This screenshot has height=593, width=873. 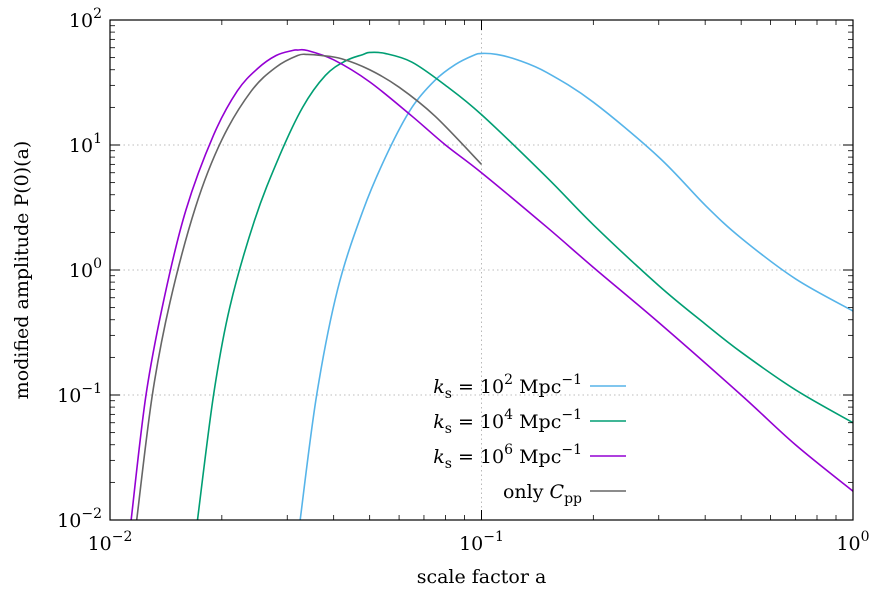 What do you see at coordinates (852, 542) in the screenshot?
I see `x-tick-label: 10⁰` at bounding box center [852, 542].